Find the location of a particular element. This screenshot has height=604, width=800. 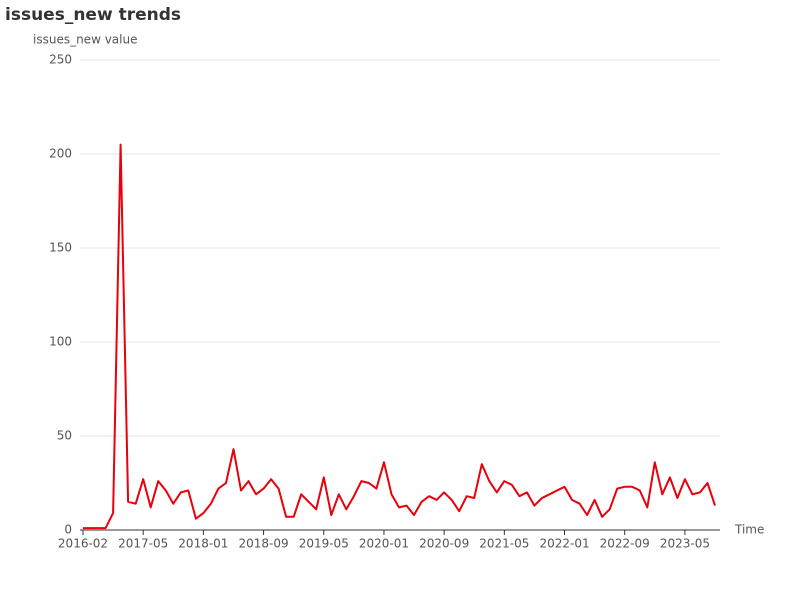

x-tick-label: 2017-05 is located at coordinates (143, 544).